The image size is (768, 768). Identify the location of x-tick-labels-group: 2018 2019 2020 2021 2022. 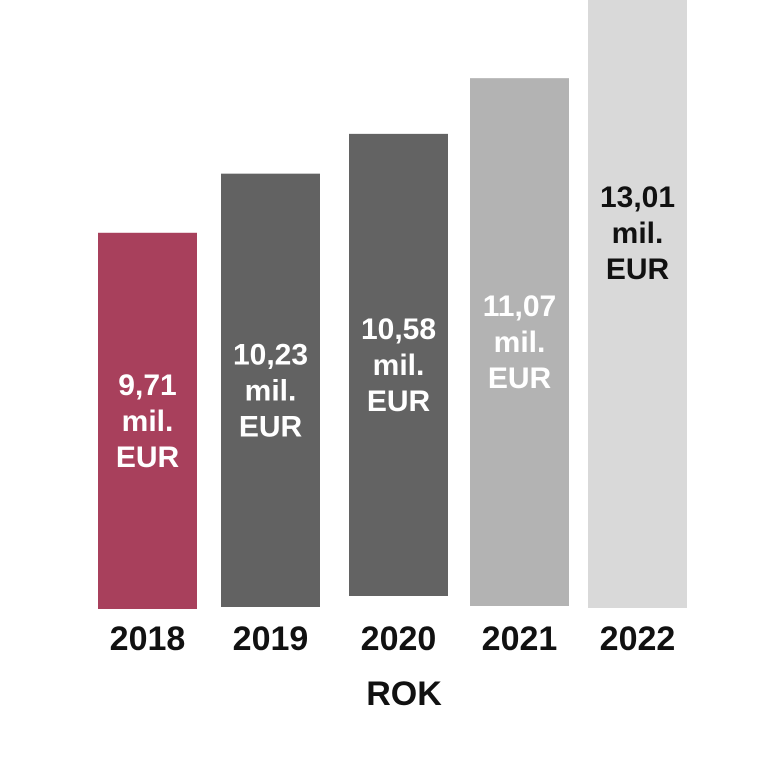
(393, 639).